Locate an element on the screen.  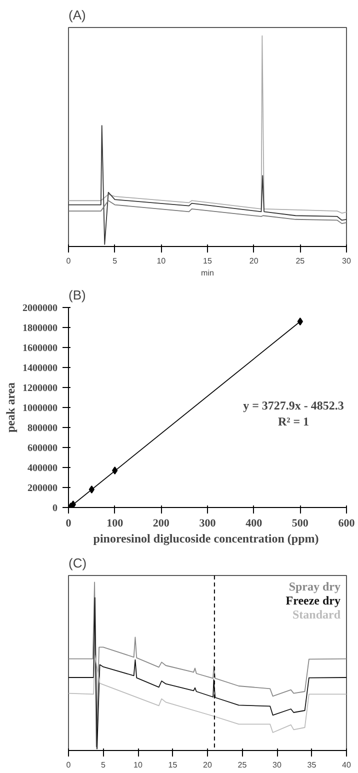
x-tick-label: 300 is located at coordinates (207, 524).